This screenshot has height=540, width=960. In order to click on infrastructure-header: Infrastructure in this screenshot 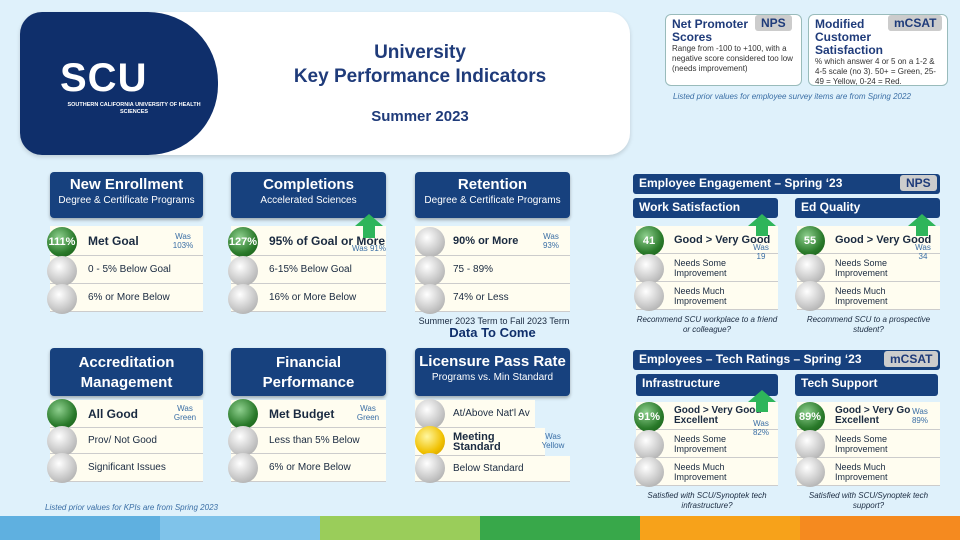, I will do `click(707, 385)`.